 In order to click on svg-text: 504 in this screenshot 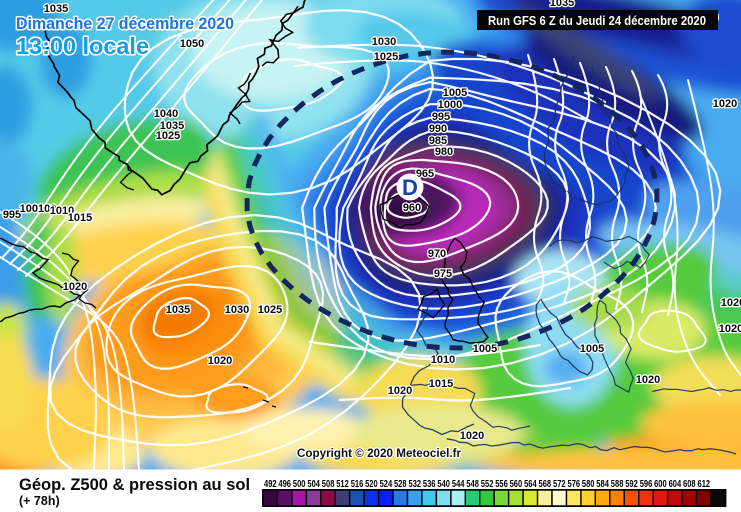, I will do `click(313, 484)`.